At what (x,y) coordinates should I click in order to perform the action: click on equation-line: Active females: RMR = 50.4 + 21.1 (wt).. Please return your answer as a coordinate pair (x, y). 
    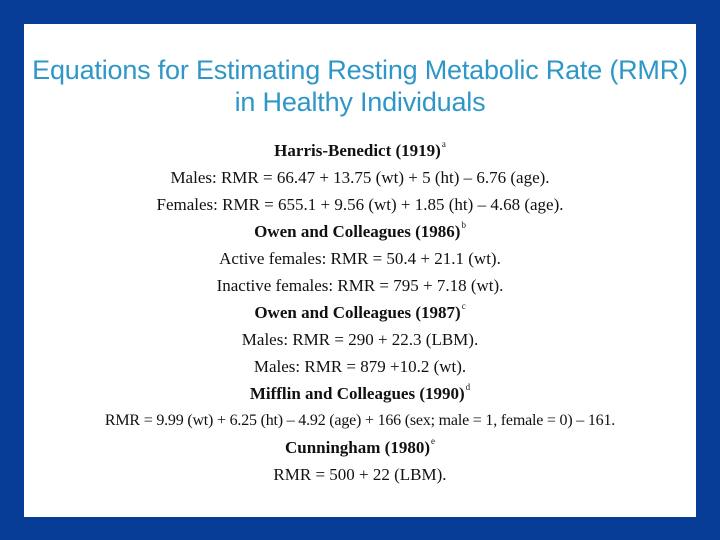
    Looking at the image, I should click on (360, 258).